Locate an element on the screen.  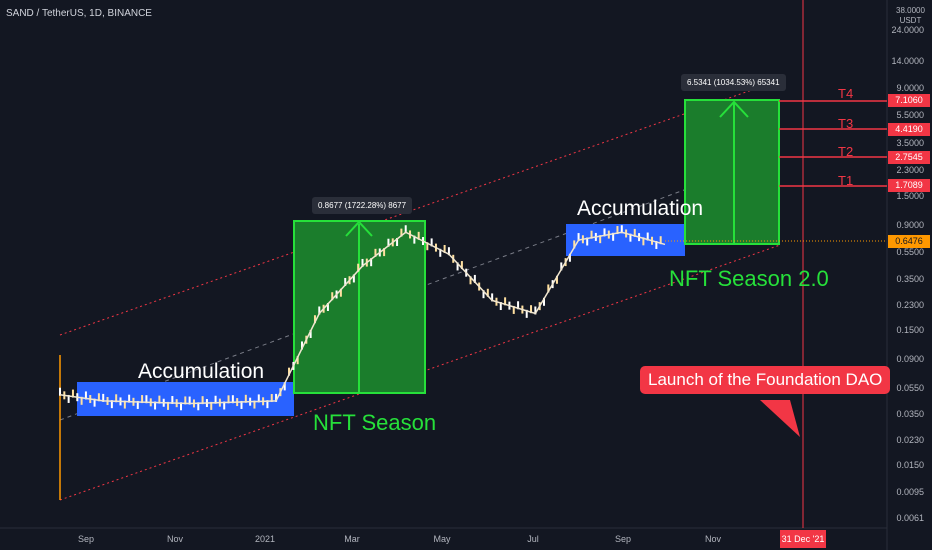
target-label-t1: T1 is located at coordinates (845, 180).